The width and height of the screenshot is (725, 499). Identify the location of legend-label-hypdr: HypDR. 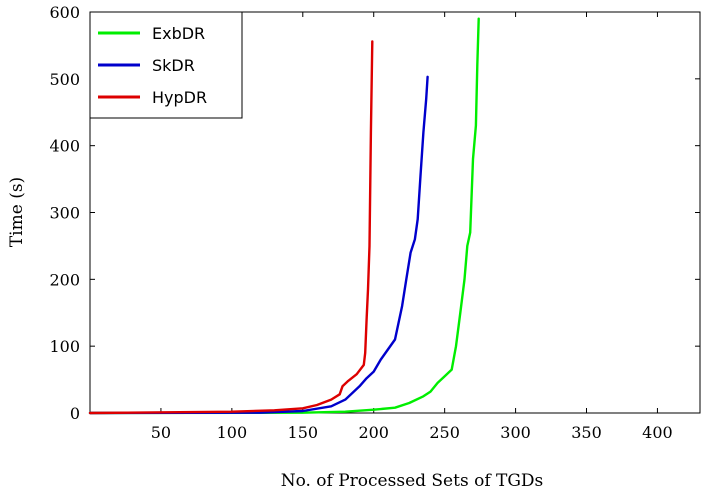
(179, 97).